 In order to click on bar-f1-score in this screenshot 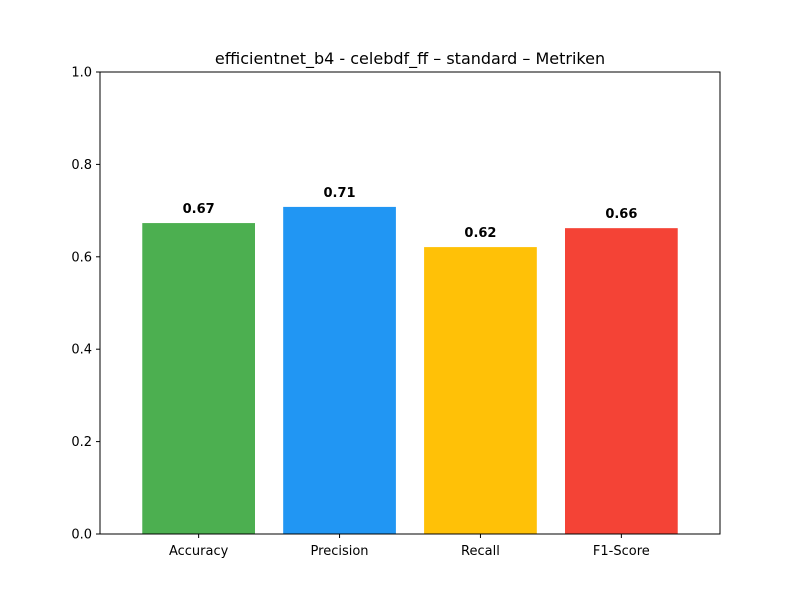, I will do `click(621, 381)`.